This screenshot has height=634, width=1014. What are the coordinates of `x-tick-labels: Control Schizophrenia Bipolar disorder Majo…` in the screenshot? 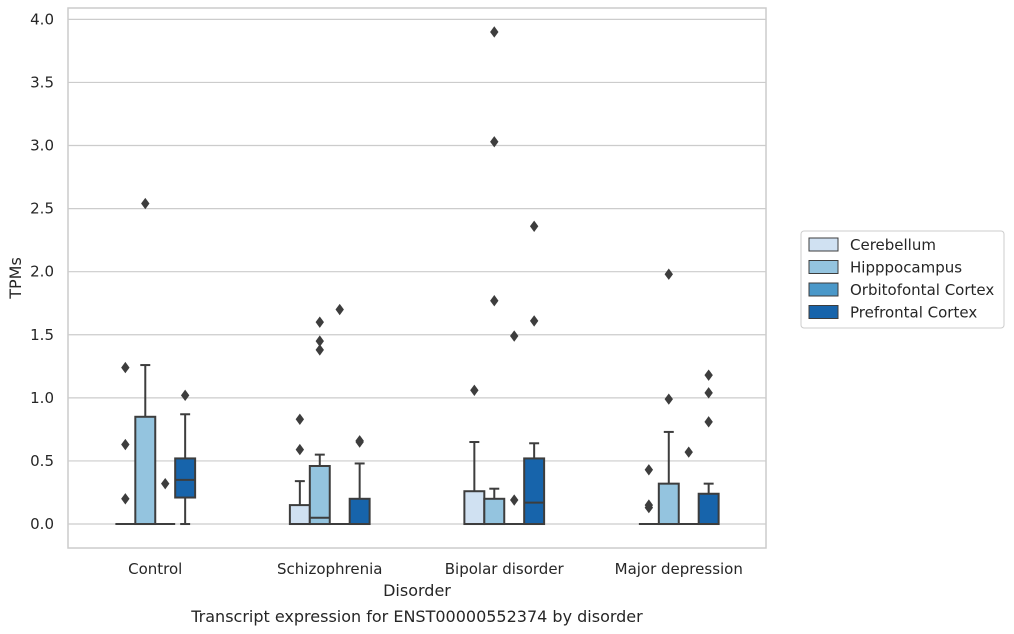 It's located at (435, 569).